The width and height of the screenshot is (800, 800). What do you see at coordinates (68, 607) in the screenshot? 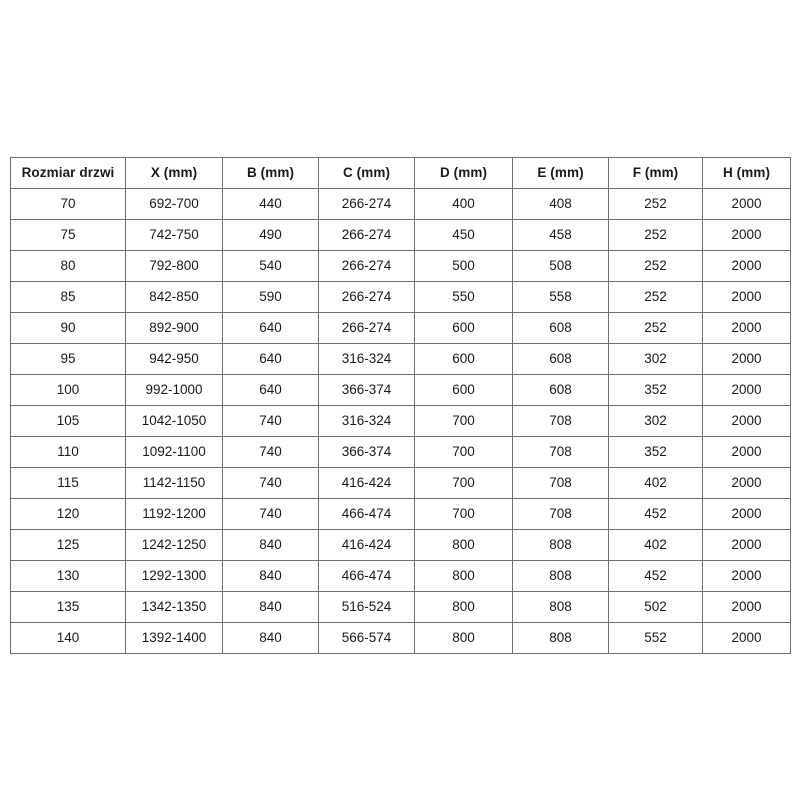
I see `table-cell: 135` at bounding box center [68, 607].